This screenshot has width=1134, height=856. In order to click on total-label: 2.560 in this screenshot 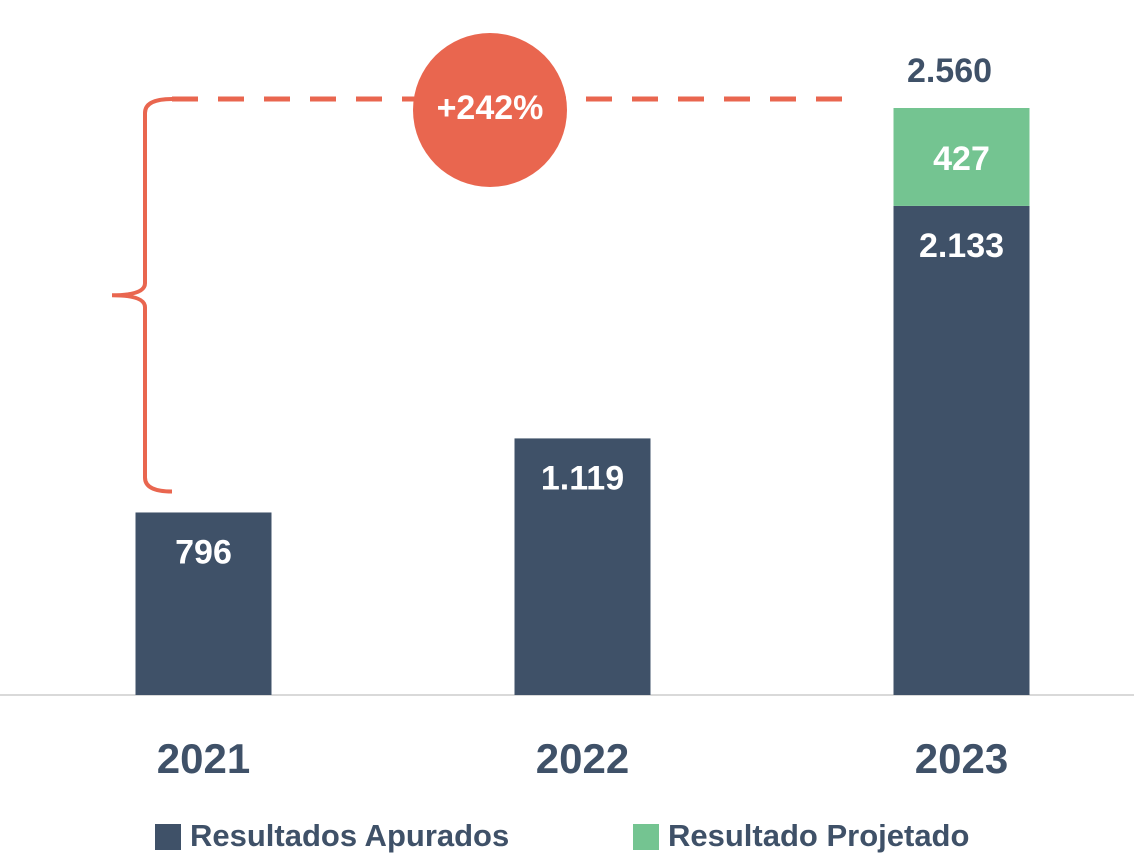, I will do `click(949, 71)`.